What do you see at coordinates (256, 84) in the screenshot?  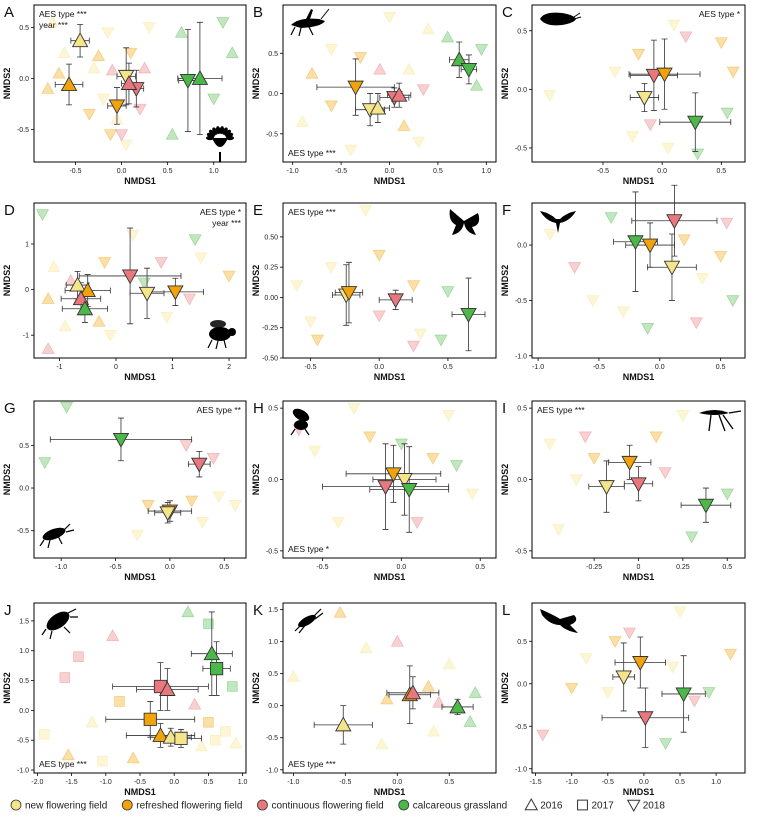 I see `y-axis-title: NMDS2` at bounding box center [256, 84].